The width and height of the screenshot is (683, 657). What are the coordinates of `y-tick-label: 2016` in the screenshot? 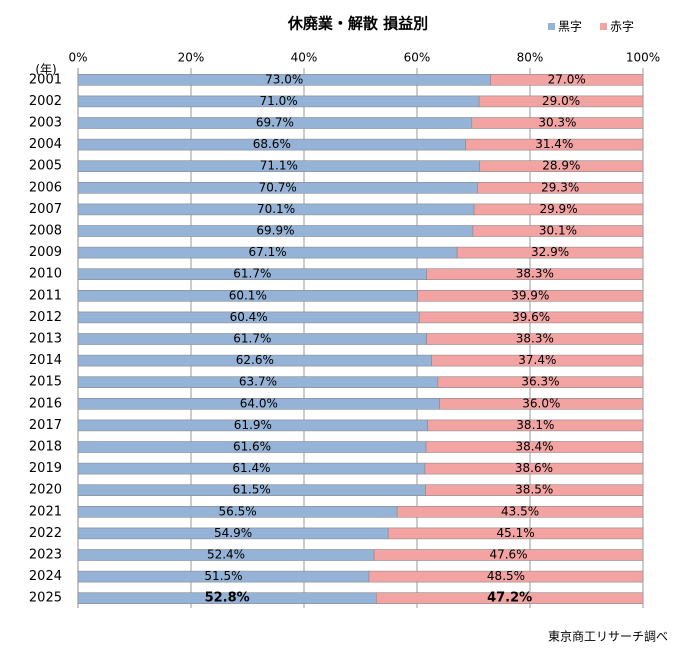 It's located at (45, 403).